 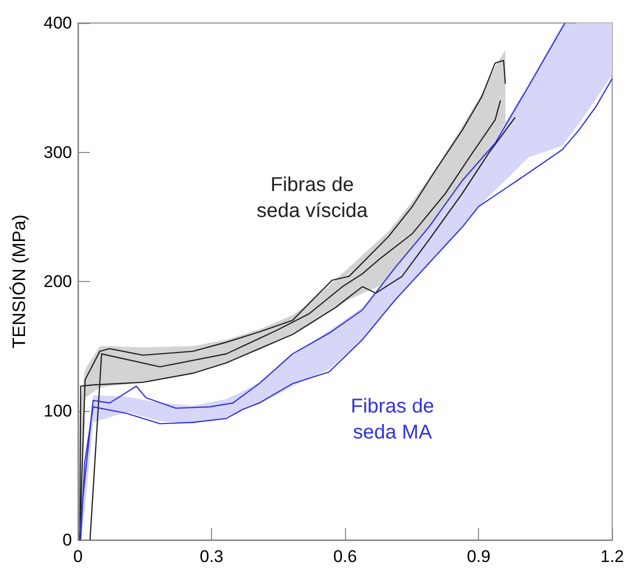 What do you see at coordinates (19, 281) in the screenshot?
I see `y-axis-title: TENSIÓN (MPa)` at bounding box center [19, 281].